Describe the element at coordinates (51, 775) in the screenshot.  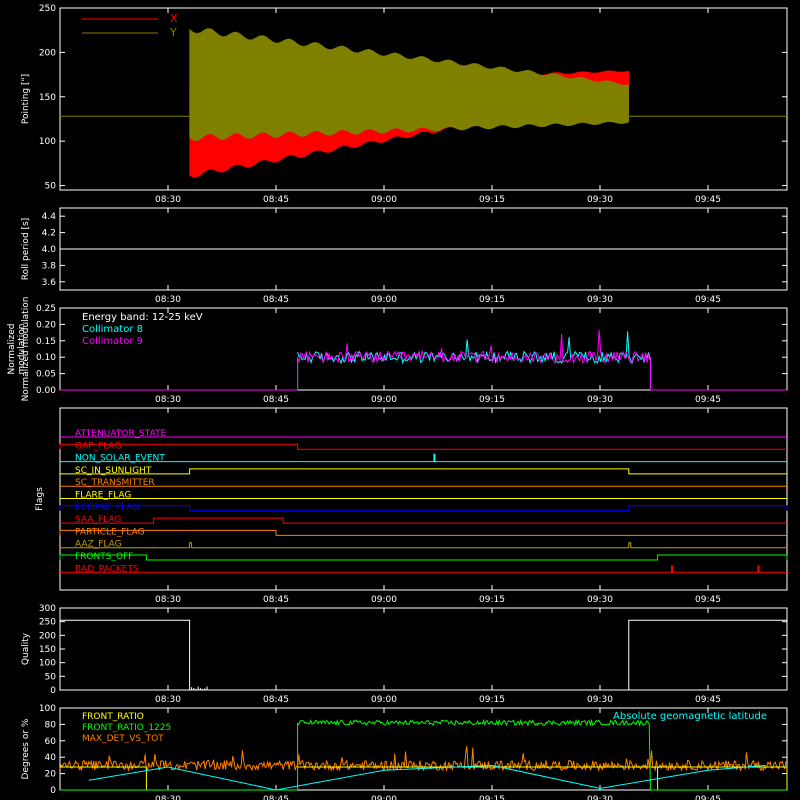
I see `y-tick-label: 20` at that location.